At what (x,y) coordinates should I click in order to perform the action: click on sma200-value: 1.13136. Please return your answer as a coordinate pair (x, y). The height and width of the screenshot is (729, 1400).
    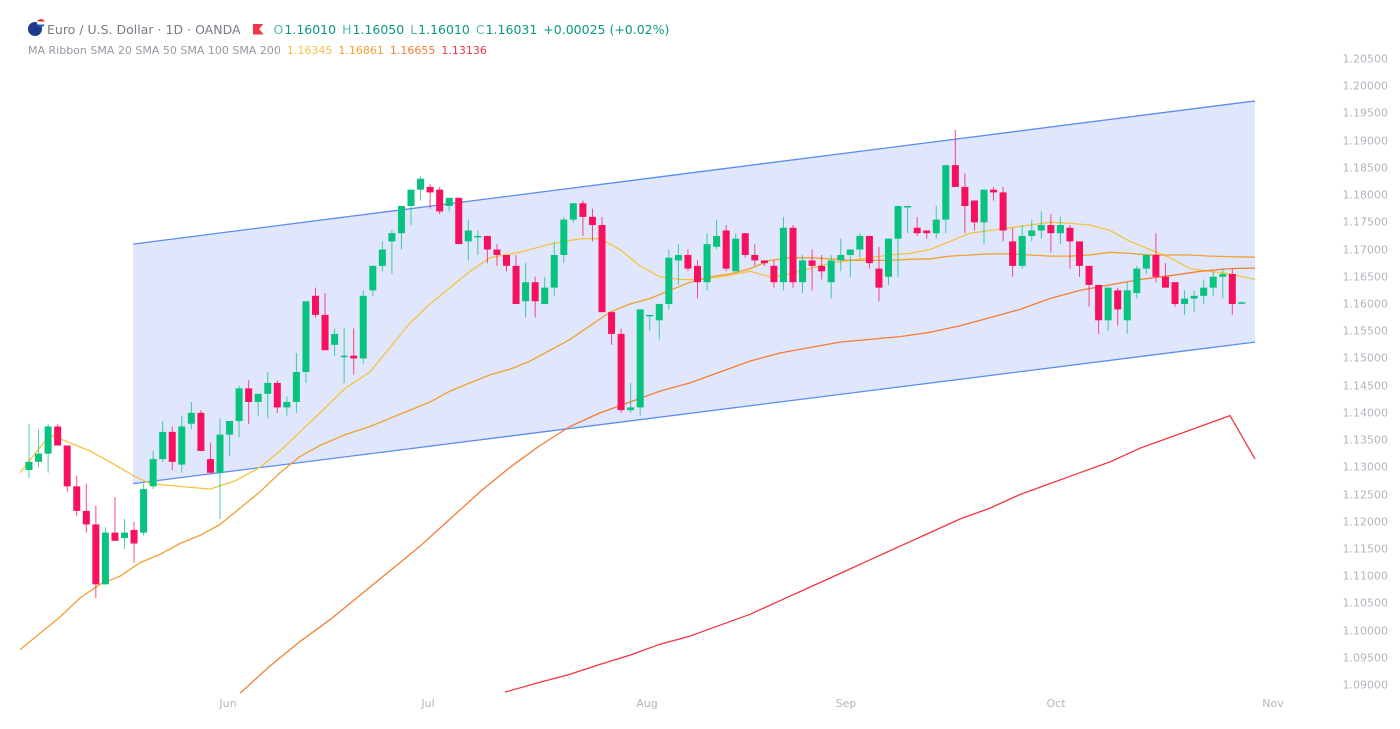
    Looking at the image, I should click on (464, 50).